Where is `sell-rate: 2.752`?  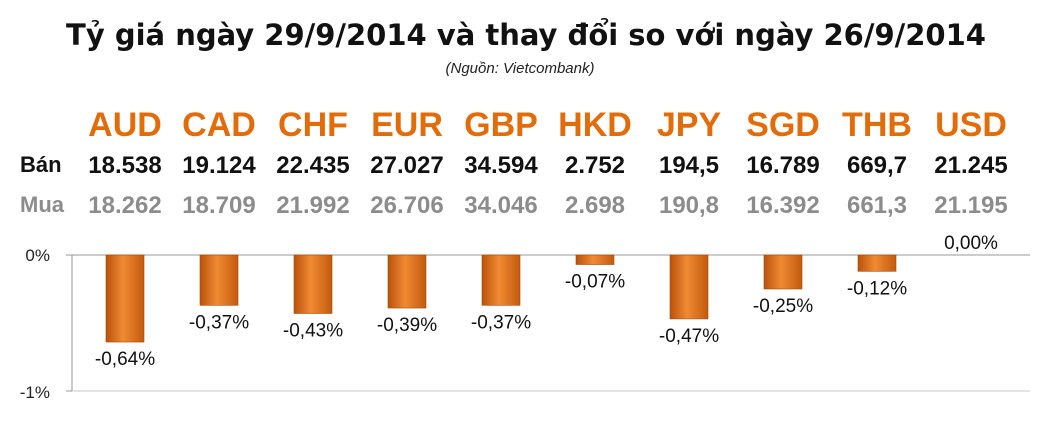 sell-rate: 2.752 is located at coordinates (595, 165).